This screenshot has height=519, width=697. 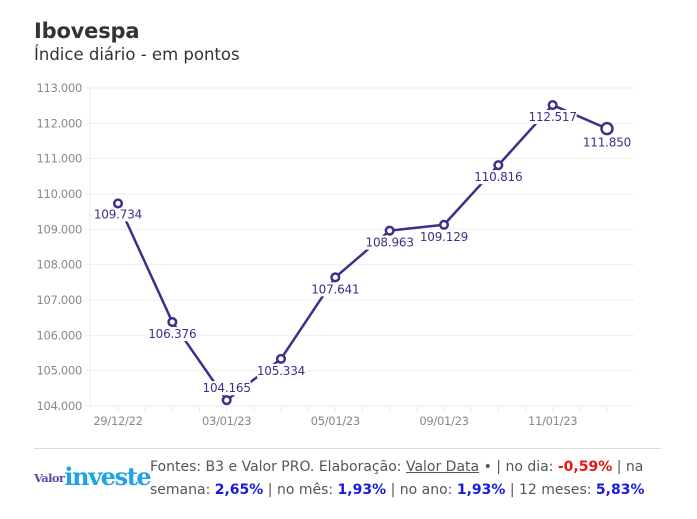 What do you see at coordinates (59, 406) in the screenshot?
I see `y-tick-label: 104.000` at bounding box center [59, 406].